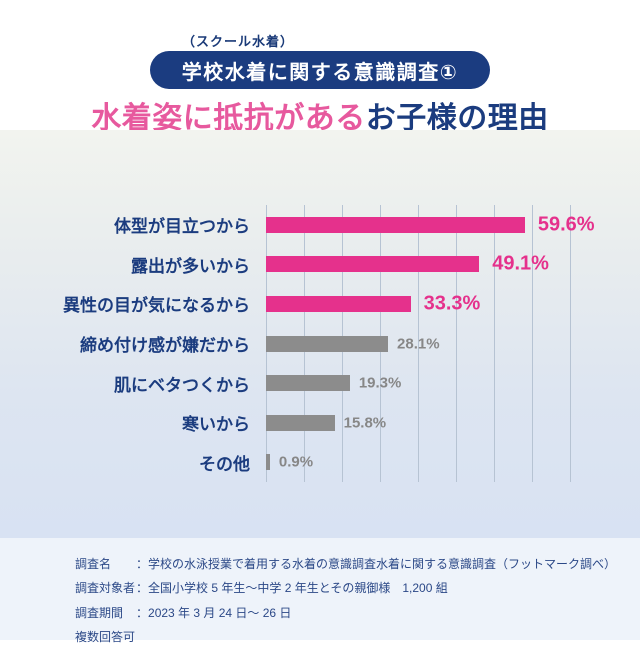 The height and width of the screenshot is (649, 640). What do you see at coordinates (296, 462) in the screenshot?
I see `bar-value-label: 0.9%` at bounding box center [296, 462].